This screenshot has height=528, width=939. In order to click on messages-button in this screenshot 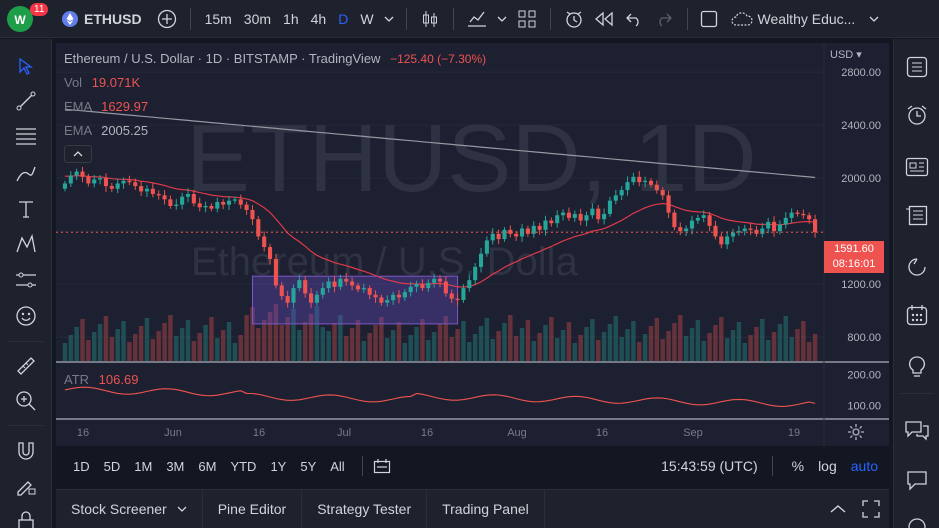, I will do `click(917, 480)`.